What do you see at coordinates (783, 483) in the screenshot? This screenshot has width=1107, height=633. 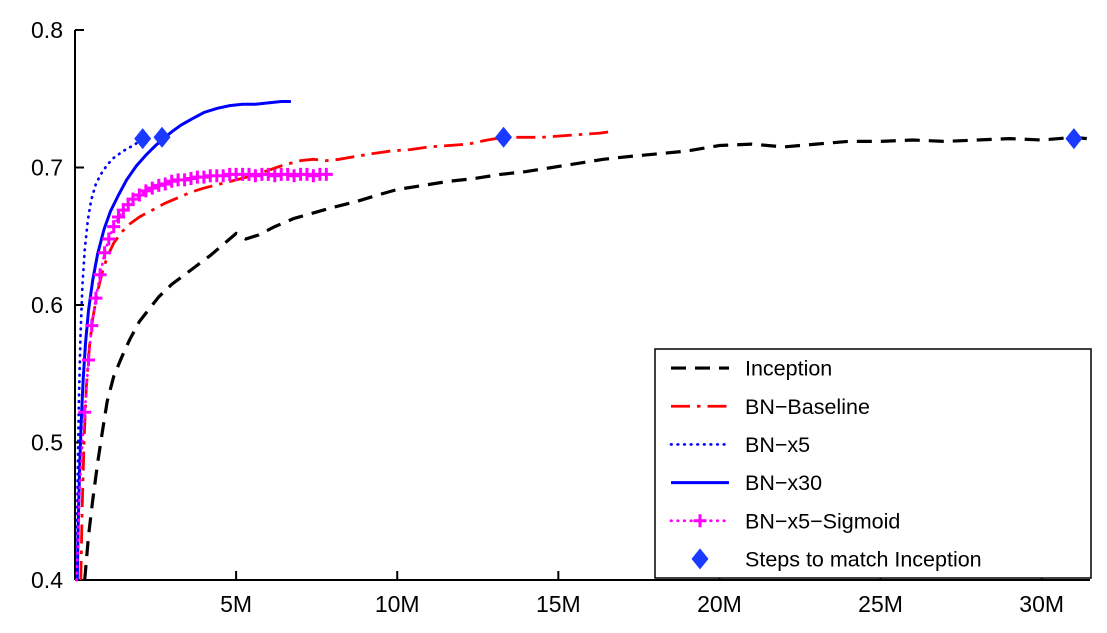 I see `legend-label-bn-x30: BN−x30` at bounding box center [783, 483].